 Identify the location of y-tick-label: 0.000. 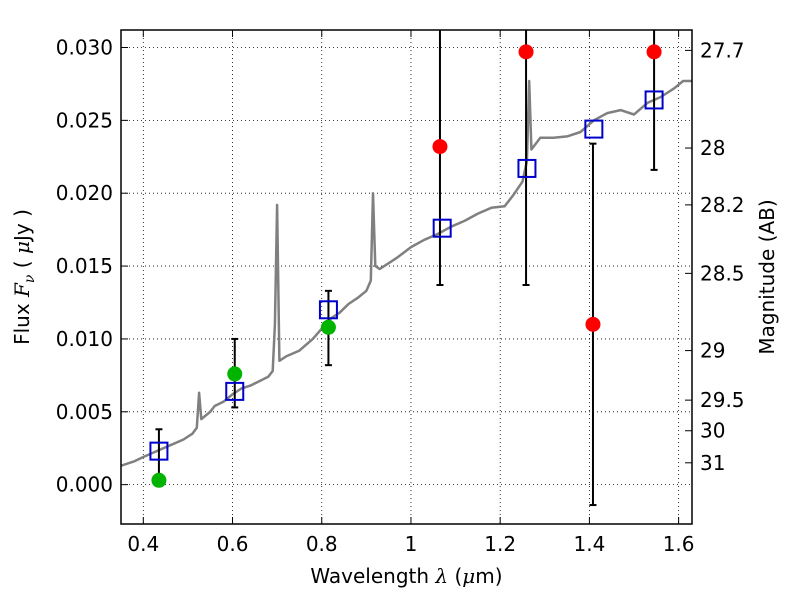
(84, 485).